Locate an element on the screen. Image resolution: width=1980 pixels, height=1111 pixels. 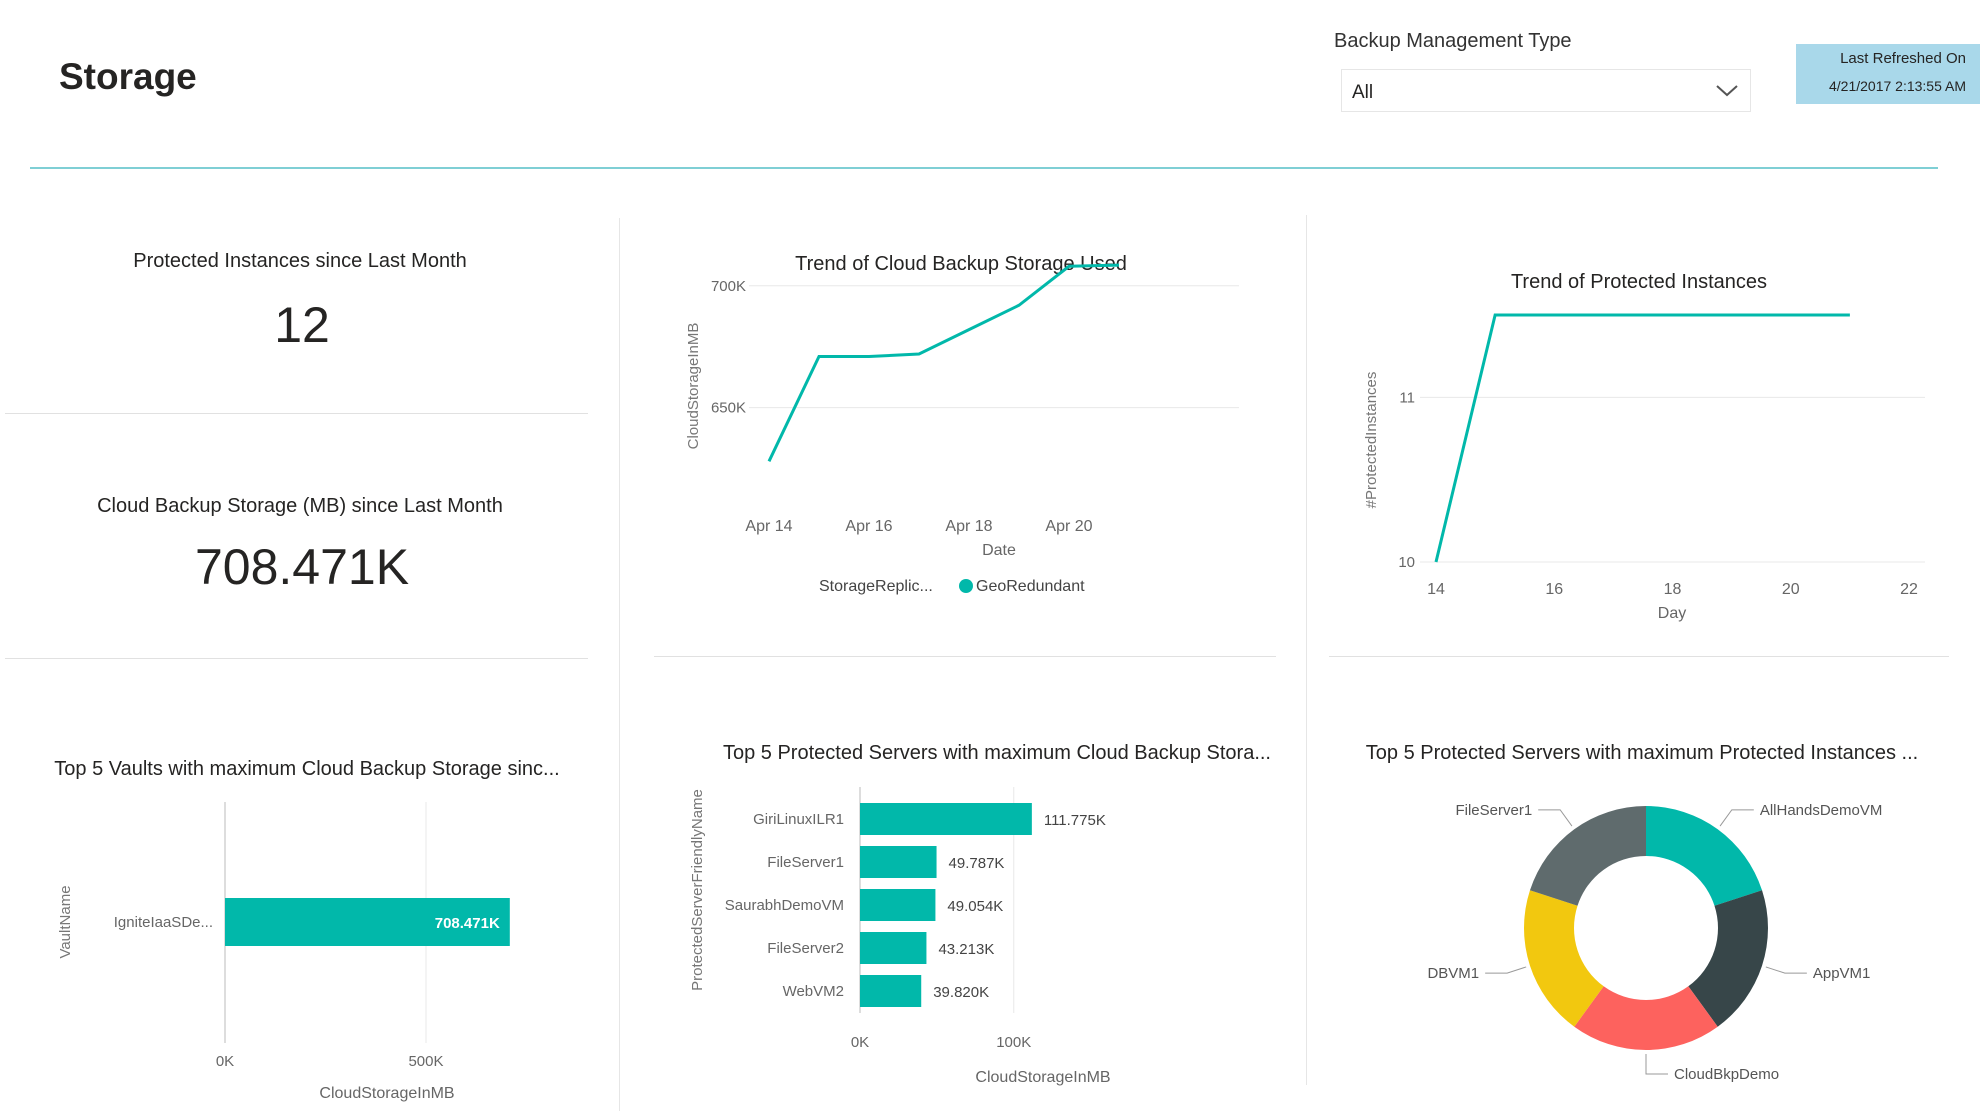
x-tick-label: 100K is located at coordinates (1013, 1042).